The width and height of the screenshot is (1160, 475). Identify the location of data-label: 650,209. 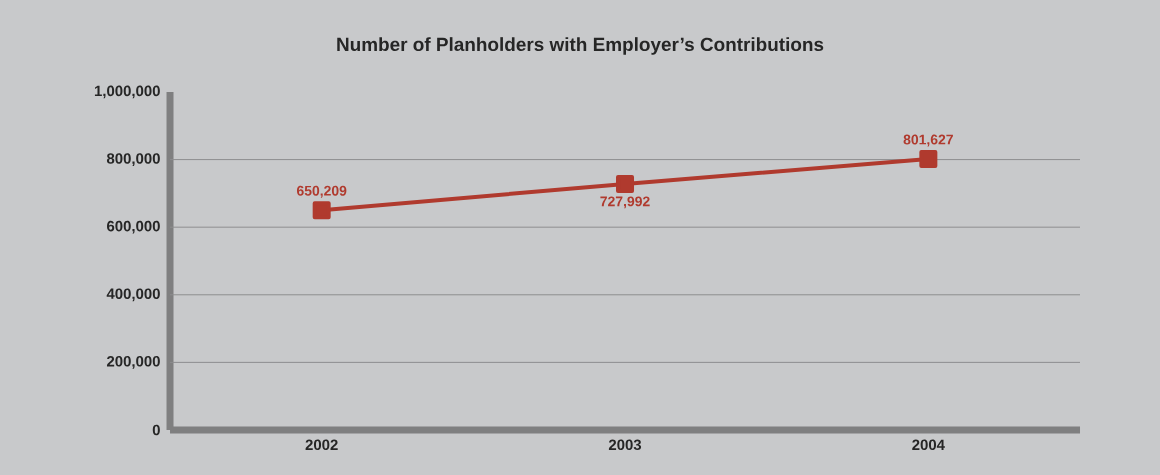
(321, 191).